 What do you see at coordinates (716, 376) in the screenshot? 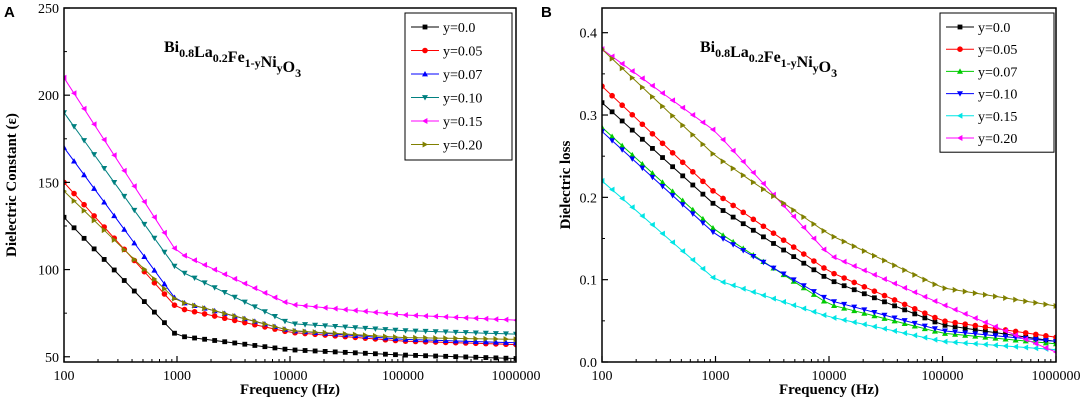
I see `x-tick-label: 1000` at bounding box center [716, 376].